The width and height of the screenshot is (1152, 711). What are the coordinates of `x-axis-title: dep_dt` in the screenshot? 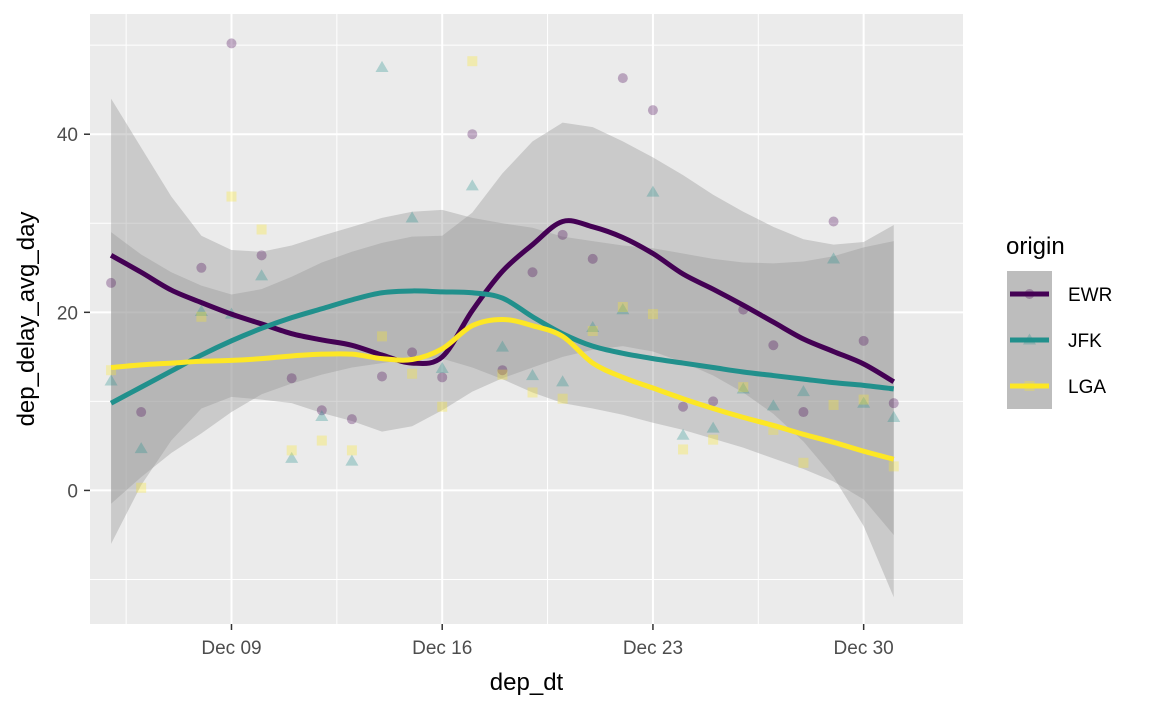 It's located at (527, 682).